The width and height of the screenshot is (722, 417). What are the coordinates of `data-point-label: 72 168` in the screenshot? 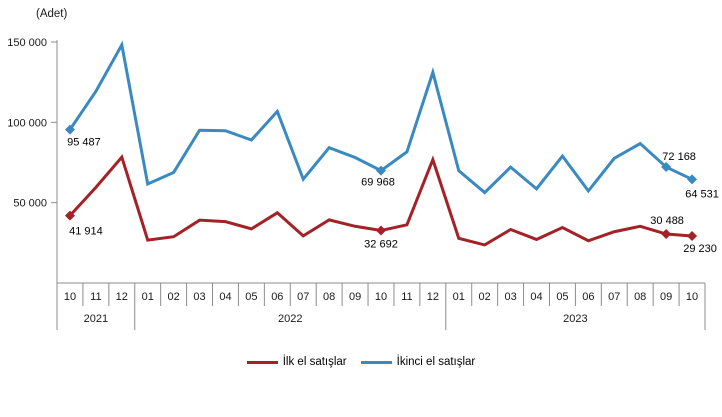 It's located at (679, 157).